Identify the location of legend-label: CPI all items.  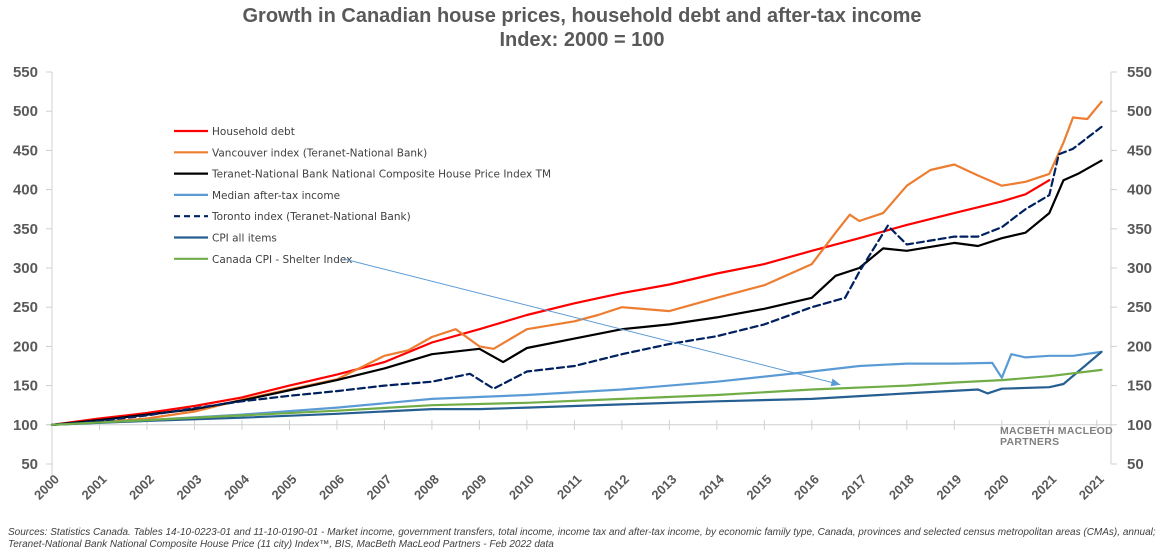
(244, 239).